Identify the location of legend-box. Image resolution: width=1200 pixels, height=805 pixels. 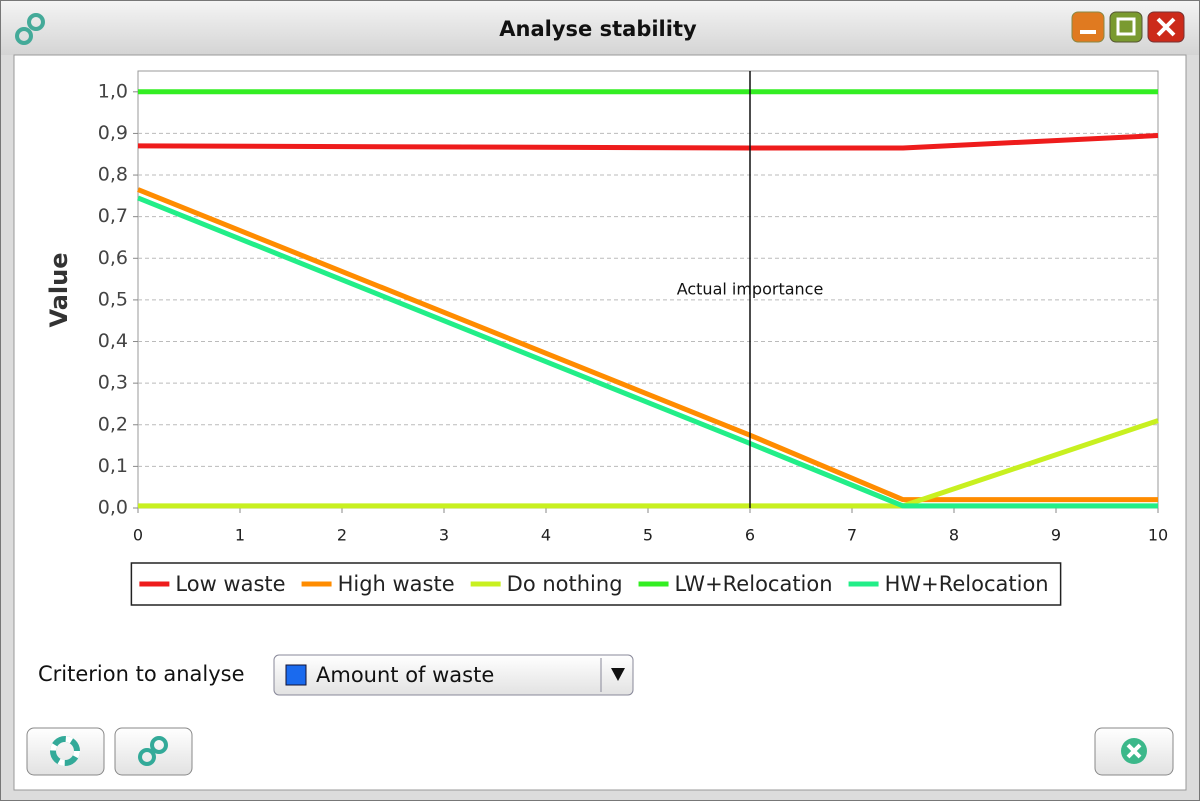
(596, 584).